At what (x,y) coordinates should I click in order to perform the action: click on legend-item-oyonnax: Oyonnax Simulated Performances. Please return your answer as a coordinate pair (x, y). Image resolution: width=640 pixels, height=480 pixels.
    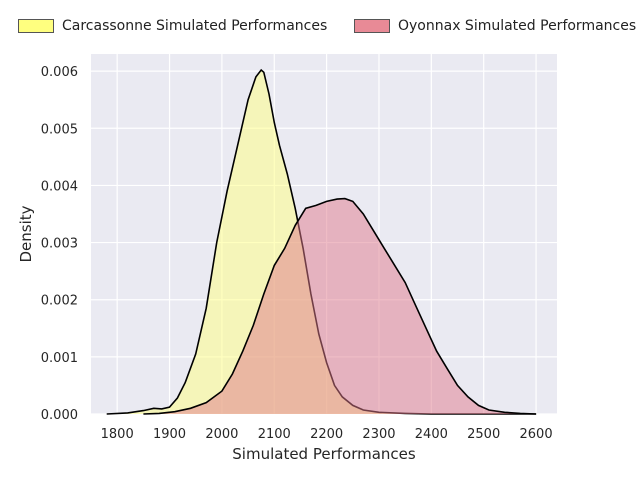
    Looking at the image, I should click on (495, 26).